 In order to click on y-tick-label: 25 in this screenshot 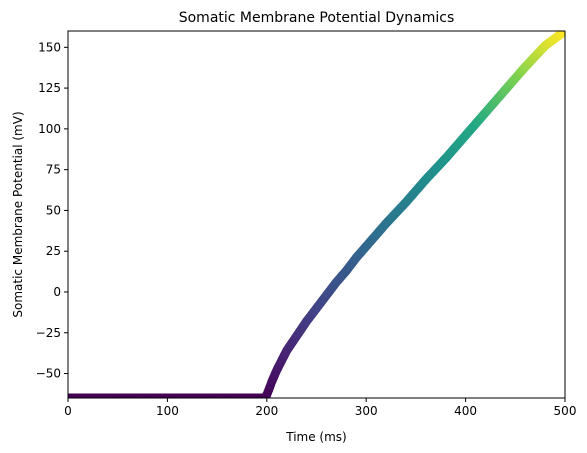, I will do `click(53, 251)`.